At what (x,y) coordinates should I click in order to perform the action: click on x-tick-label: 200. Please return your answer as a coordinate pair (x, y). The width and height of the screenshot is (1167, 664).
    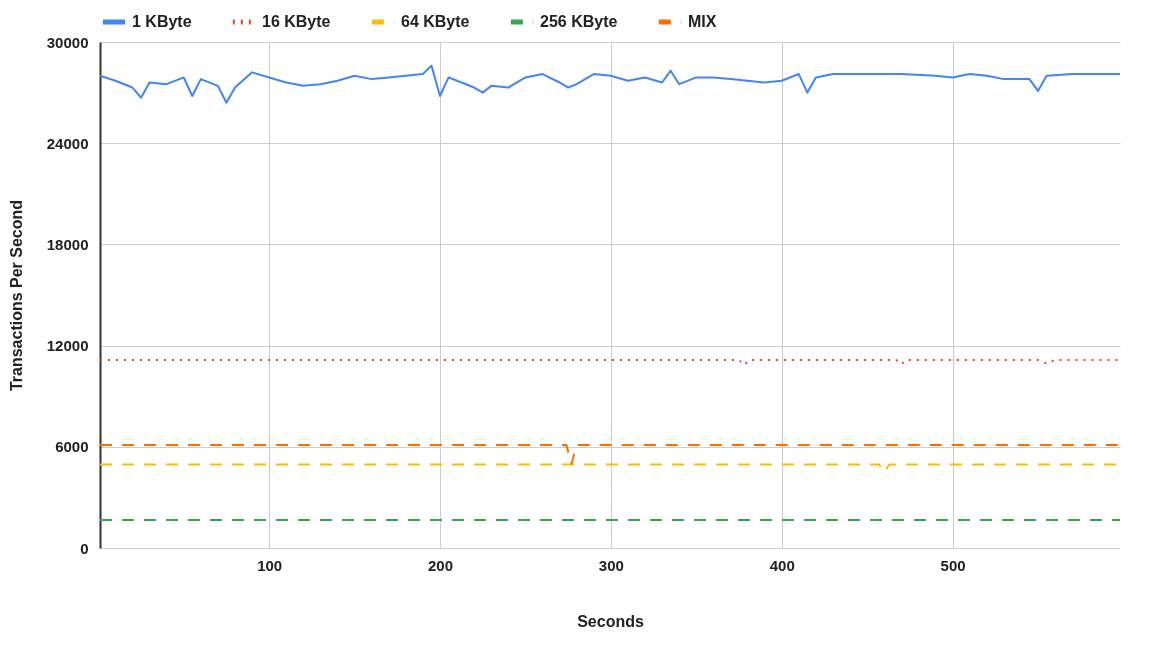
    Looking at the image, I should click on (440, 565).